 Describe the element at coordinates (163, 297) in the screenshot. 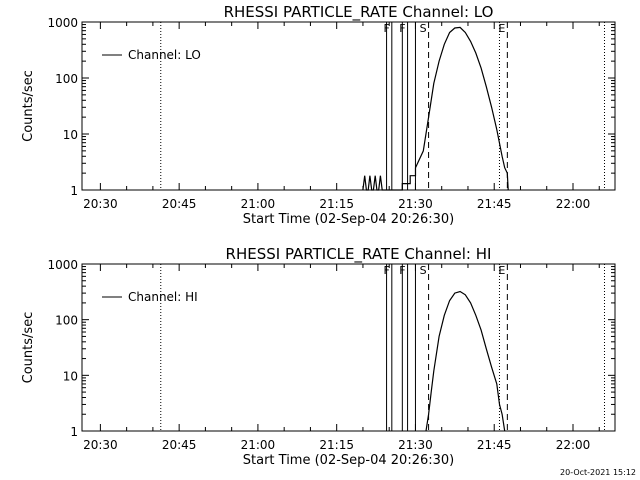

I see `legend-label: Channel: HI` at that location.